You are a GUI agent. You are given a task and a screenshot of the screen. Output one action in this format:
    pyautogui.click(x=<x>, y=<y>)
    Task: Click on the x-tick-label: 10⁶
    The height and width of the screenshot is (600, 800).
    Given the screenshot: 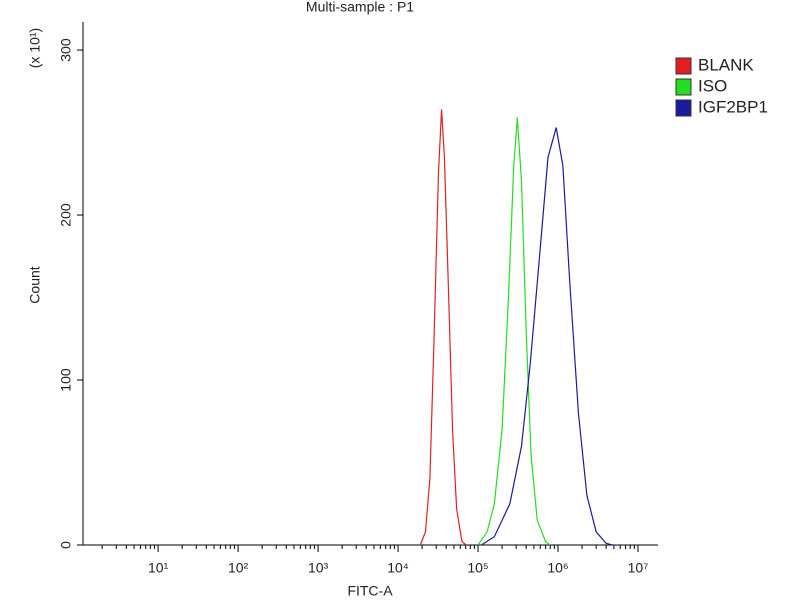 What is the action you would take?
    pyautogui.click(x=557, y=568)
    